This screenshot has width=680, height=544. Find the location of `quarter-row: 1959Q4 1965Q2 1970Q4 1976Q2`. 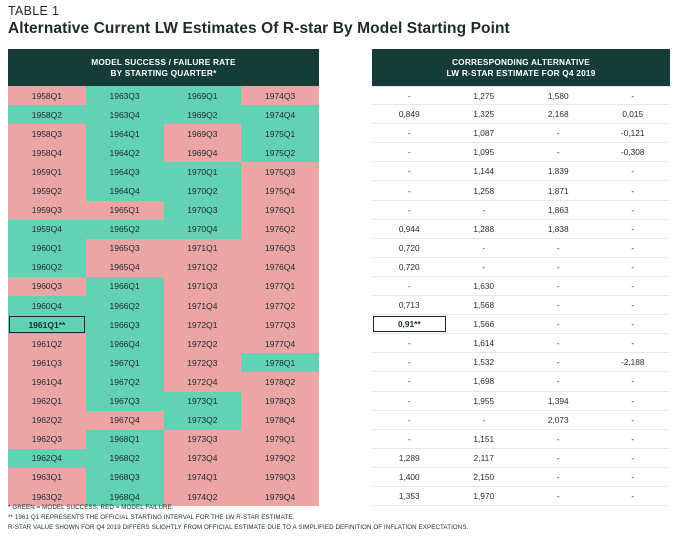

quarter-row: 1959Q4 1965Q2 1970Q4 1976Q2 is located at coordinates (163, 229).